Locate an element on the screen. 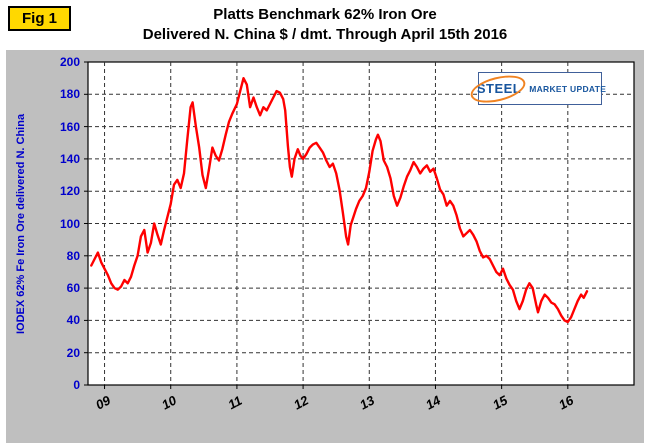 This screenshot has height=443, width=650. y-tick-label: 60 is located at coordinates (73, 288).